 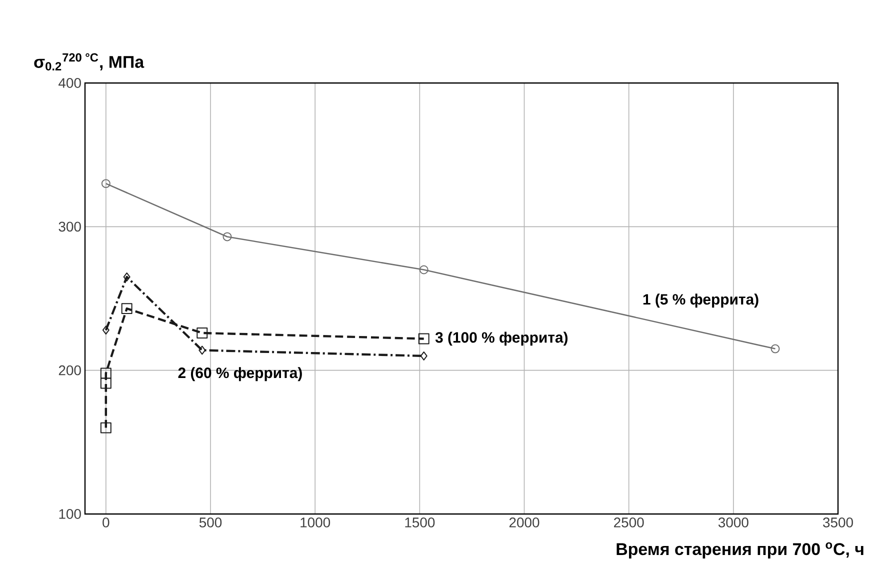 I want to click on x-tick-label: 2000, so click(x=524, y=523).